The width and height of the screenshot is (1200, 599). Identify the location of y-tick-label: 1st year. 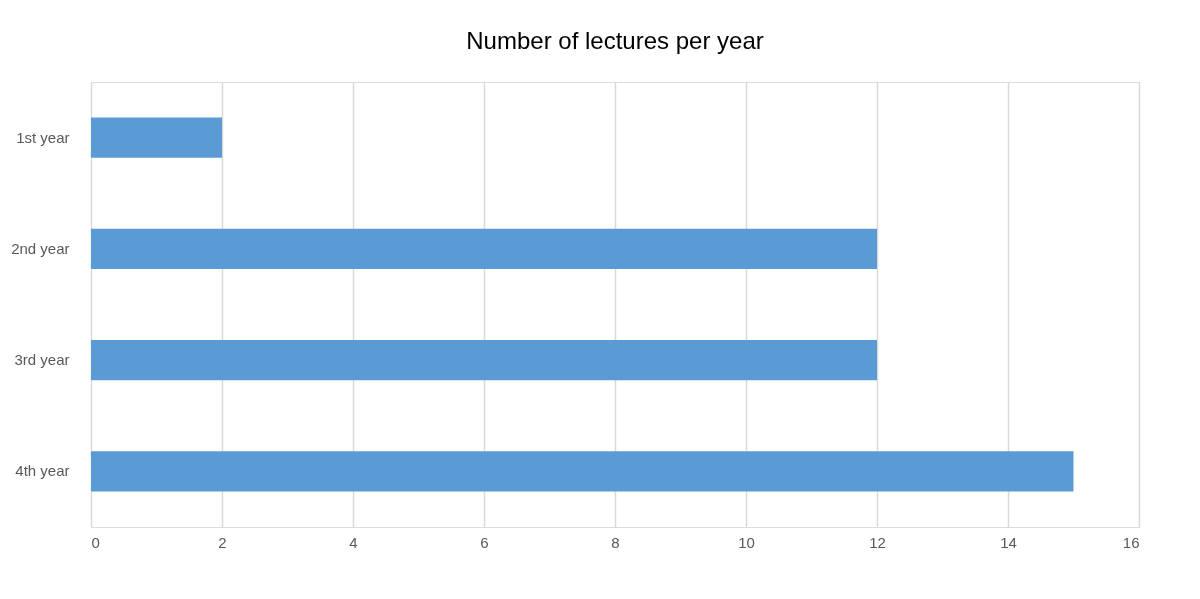
(43, 137).